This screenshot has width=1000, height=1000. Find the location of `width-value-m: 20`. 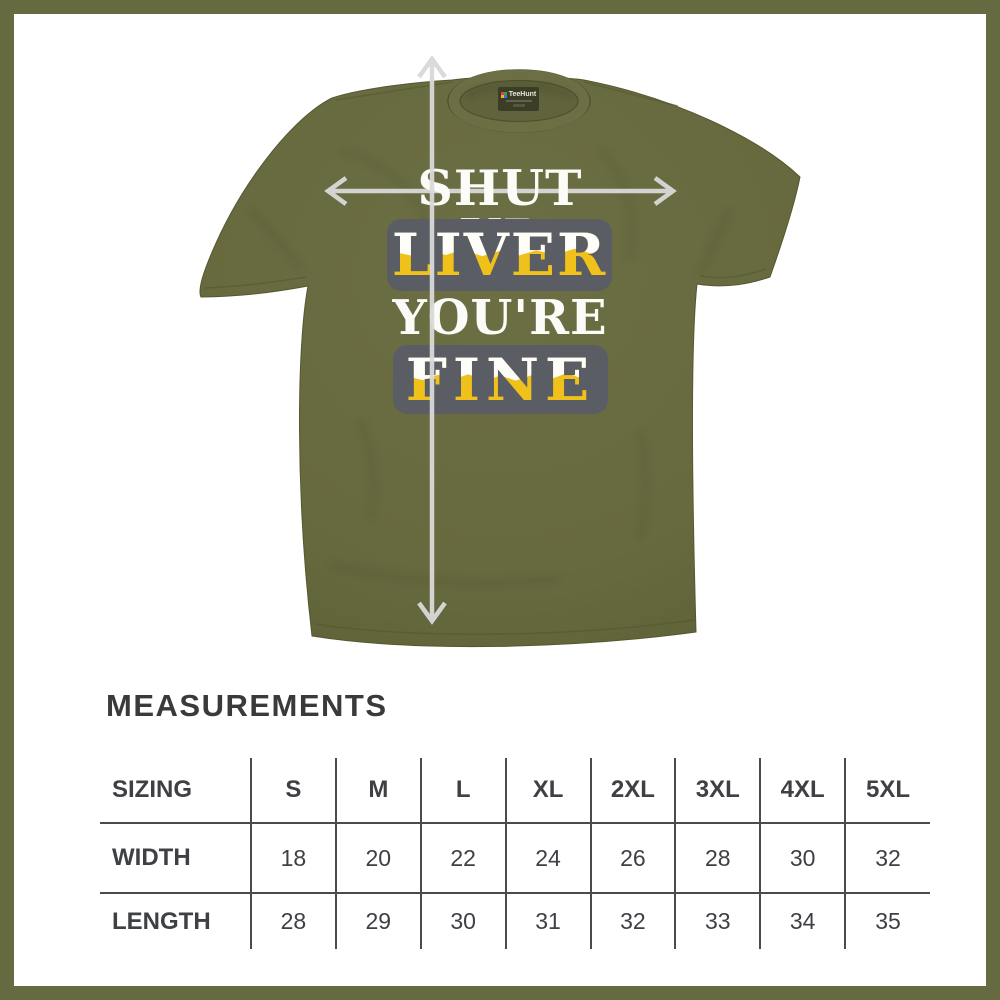

width-value-m: 20 is located at coordinates (377, 858).